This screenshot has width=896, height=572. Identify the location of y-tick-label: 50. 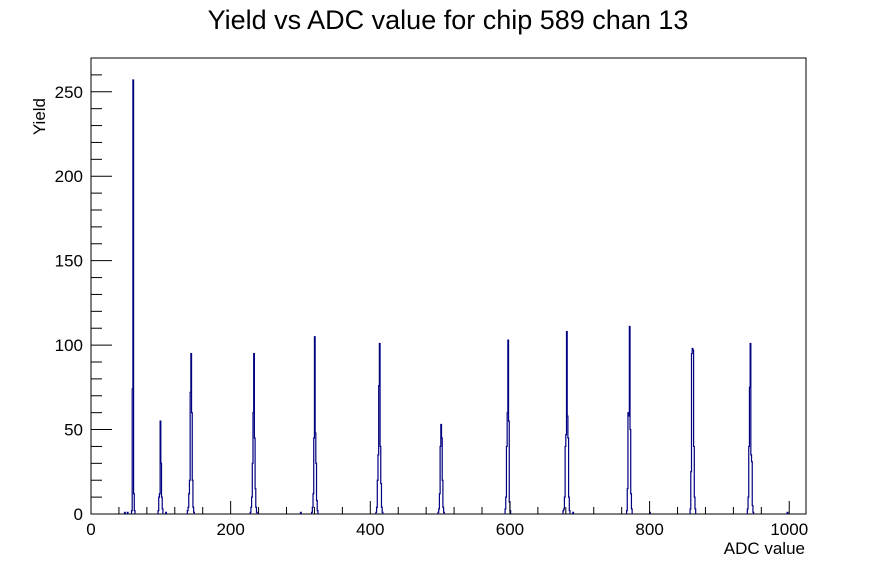
(73, 430).